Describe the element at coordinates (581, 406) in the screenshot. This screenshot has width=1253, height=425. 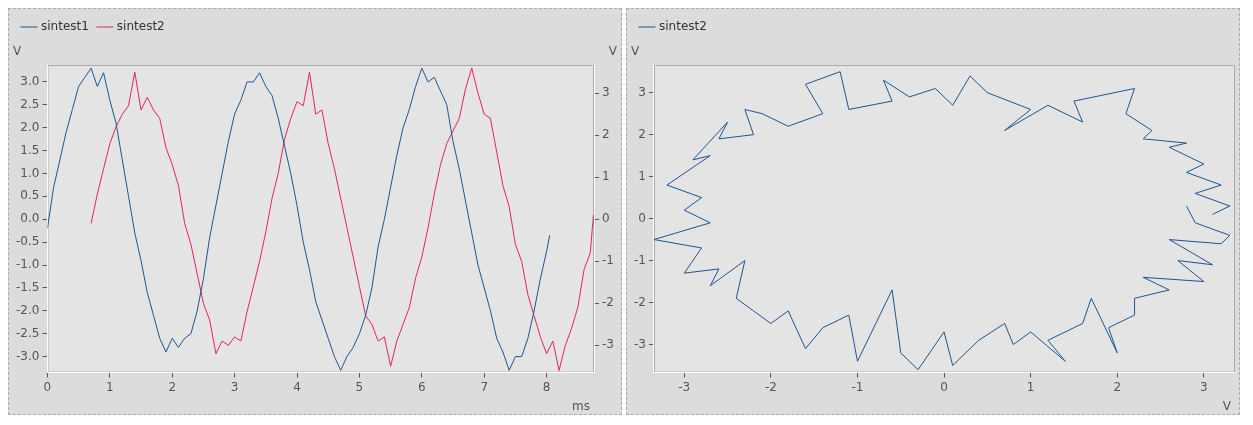
I see `x-axis-title: ms` at that location.